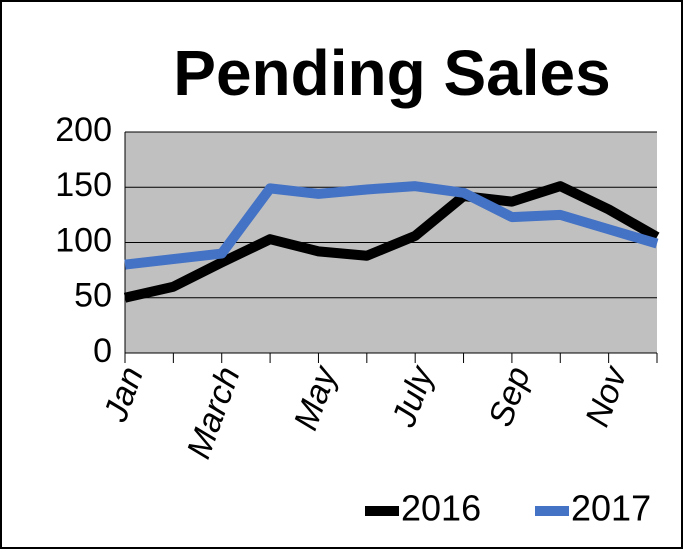 This screenshot has width=683, height=549. What do you see at coordinates (93, 296) in the screenshot?
I see `y-tick-label: 50` at bounding box center [93, 296].